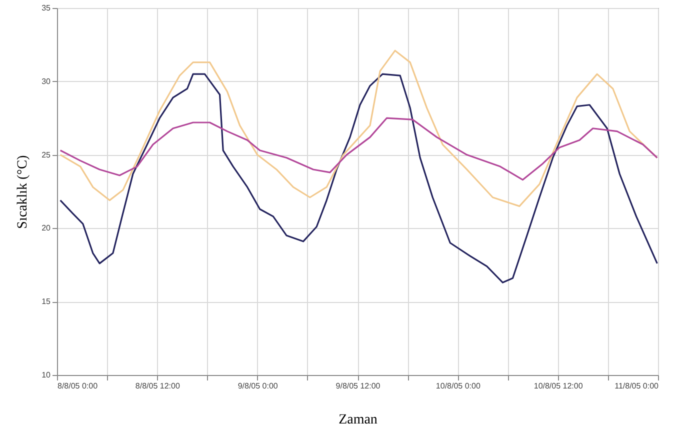  I want to click on x-tick-label: 9/8/05 12:00, so click(358, 386).